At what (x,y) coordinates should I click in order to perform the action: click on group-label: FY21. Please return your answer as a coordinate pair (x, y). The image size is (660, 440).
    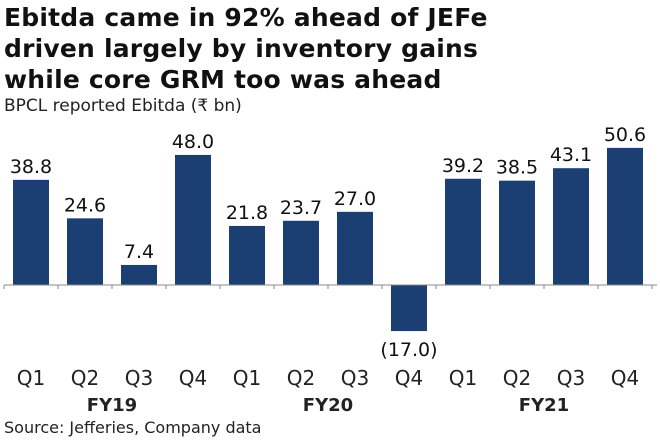
    Looking at the image, I should click on (544, 405).